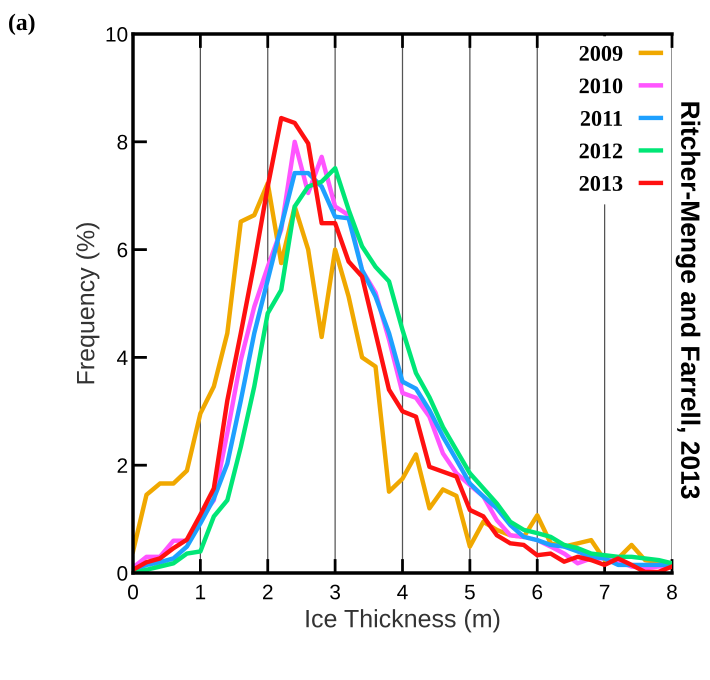 The height and width of the screenshot is (680, 710). Describe the element at coordinates (88, 303) in the screenshot. I see `y-axis-title: Frequency (%)` at that location.